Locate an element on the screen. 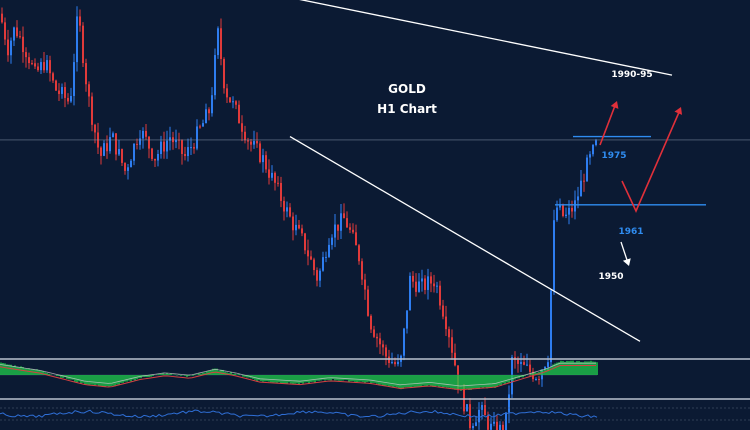 This screenshot has height=430, width=750. chart-title: GOLD is located at coordinates (407, 89).